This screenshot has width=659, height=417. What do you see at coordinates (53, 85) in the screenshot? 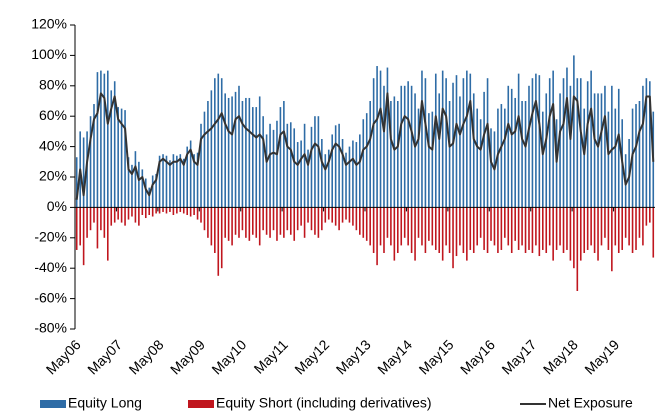
I see `y-tick-label: 80%` at bounding box center [53, 85].